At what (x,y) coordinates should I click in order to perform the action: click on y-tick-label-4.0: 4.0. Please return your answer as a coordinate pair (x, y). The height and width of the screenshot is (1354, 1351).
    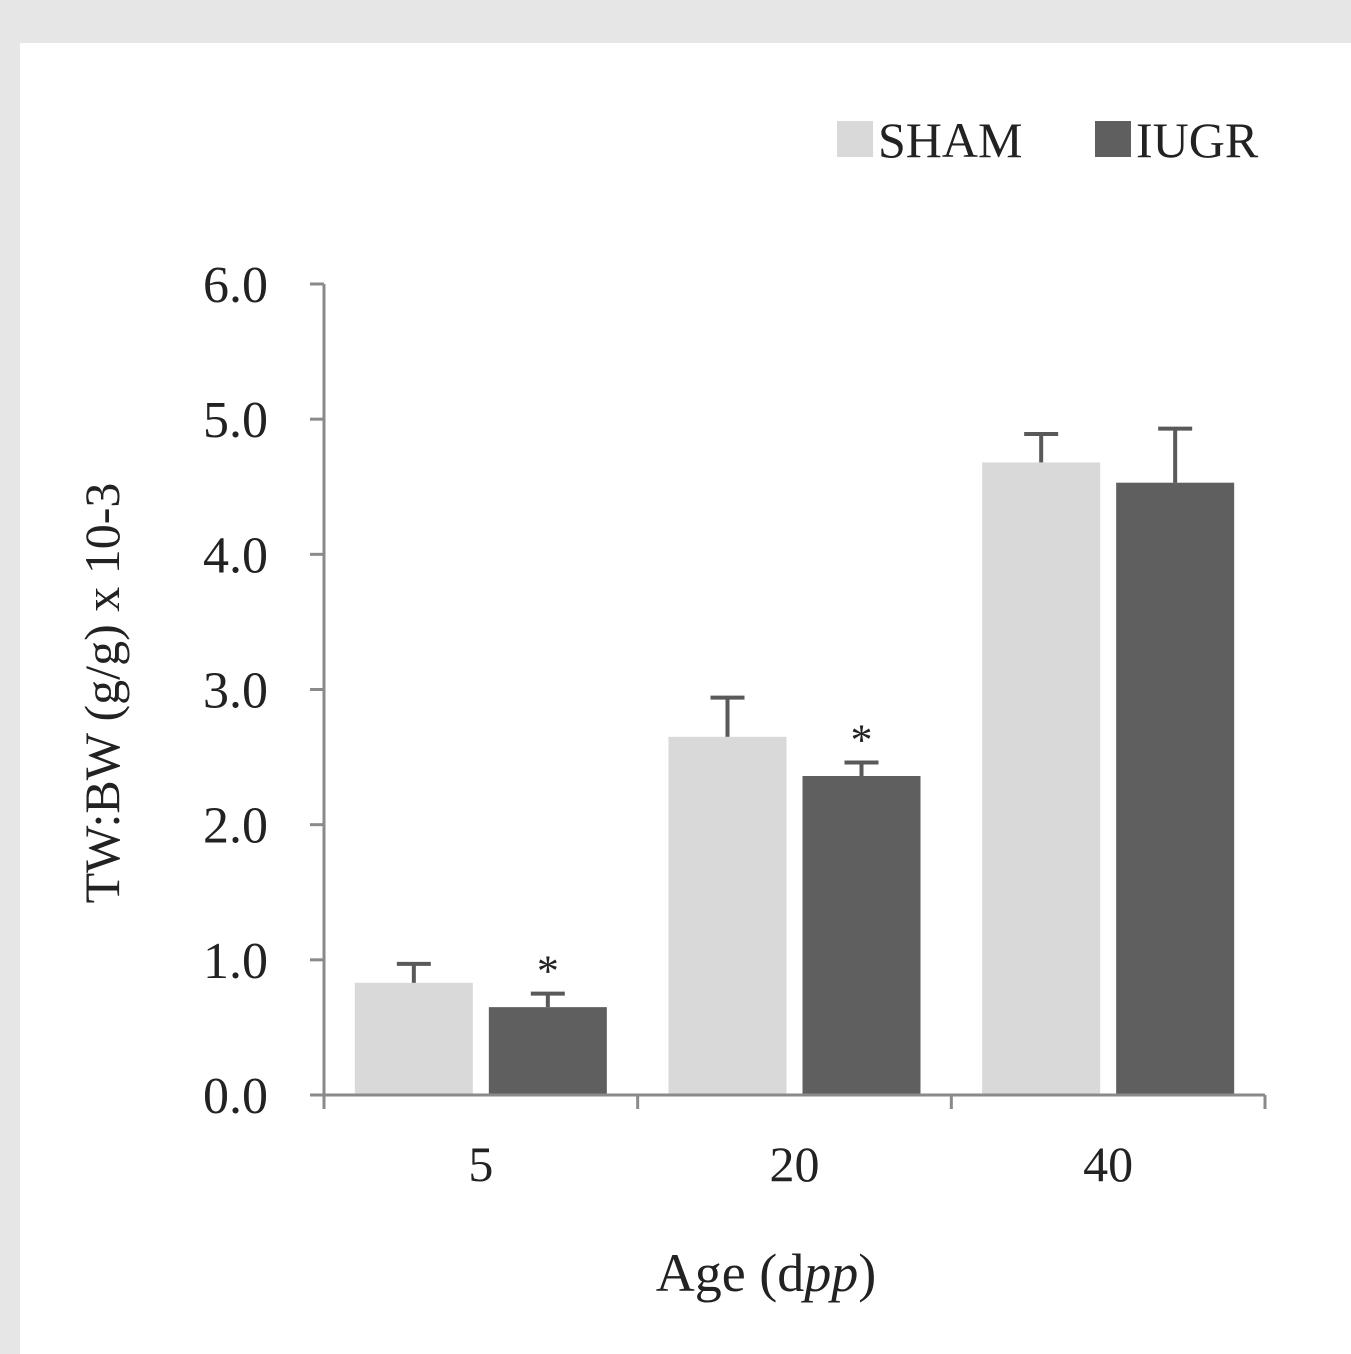
    Looking at the image, I should click on (235, 555).